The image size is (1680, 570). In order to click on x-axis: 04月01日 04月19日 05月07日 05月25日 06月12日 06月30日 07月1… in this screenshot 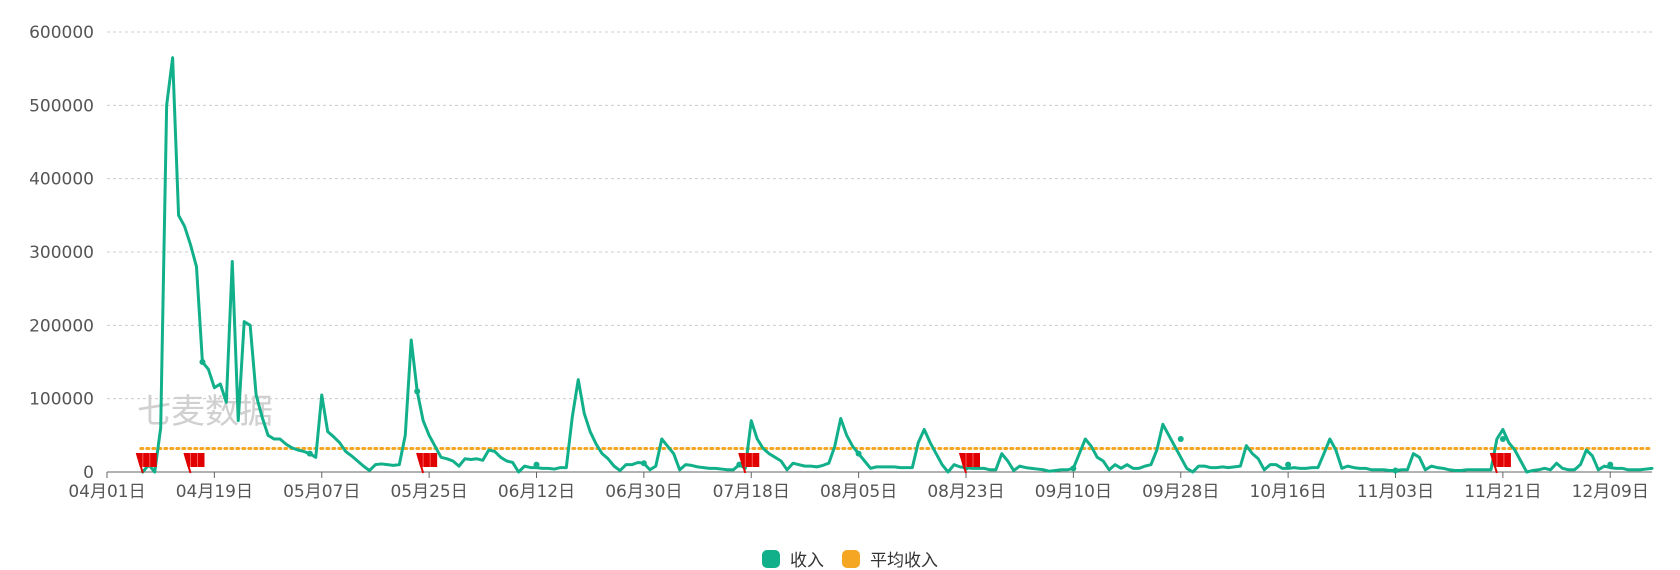, I will do `click(860, 486)`.